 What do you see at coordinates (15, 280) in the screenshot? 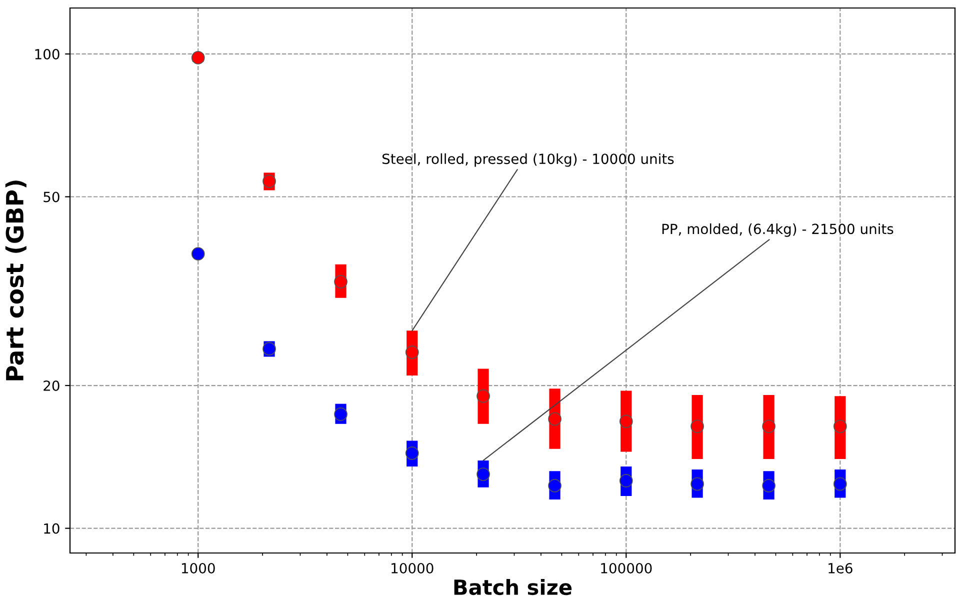
I see `y-axis-title: Part cost (GBP)` at bounding box center [15, 280].